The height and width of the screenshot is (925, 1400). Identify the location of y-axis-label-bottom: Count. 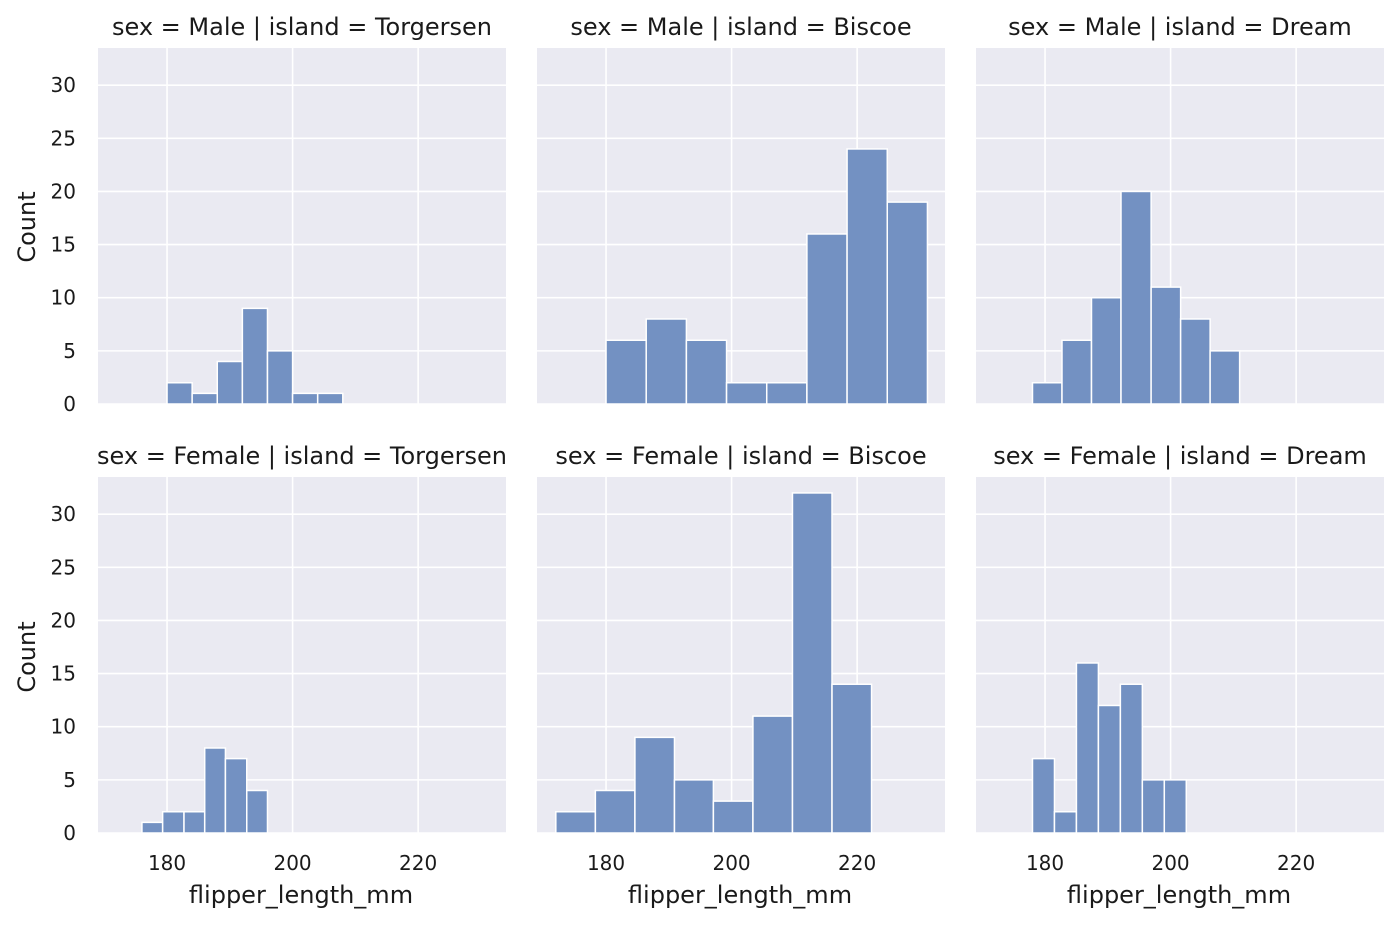
(27, 656).